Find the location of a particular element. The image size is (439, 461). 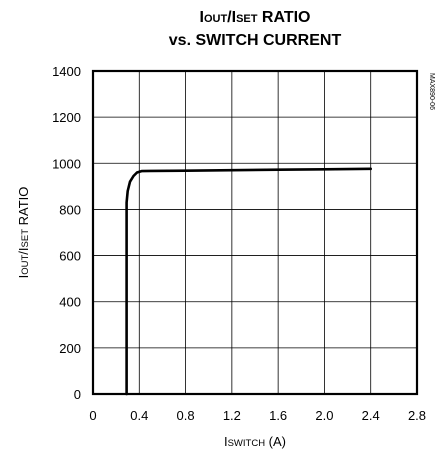

y-tick-labels: 0 200 400 600 800 1000 1200 1400 is located at coordinates (66, 233).